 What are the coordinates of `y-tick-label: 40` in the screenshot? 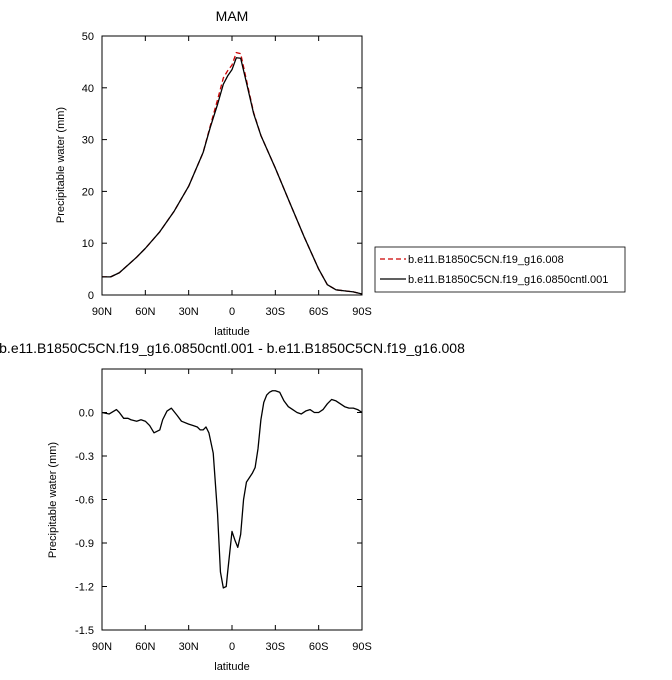 It's located at (88, 89).